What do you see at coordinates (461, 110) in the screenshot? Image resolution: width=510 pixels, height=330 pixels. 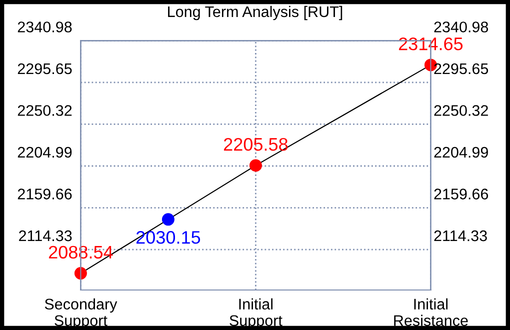 I see `y2-tick-label: 2250.32` at bounding box center [461, 110].